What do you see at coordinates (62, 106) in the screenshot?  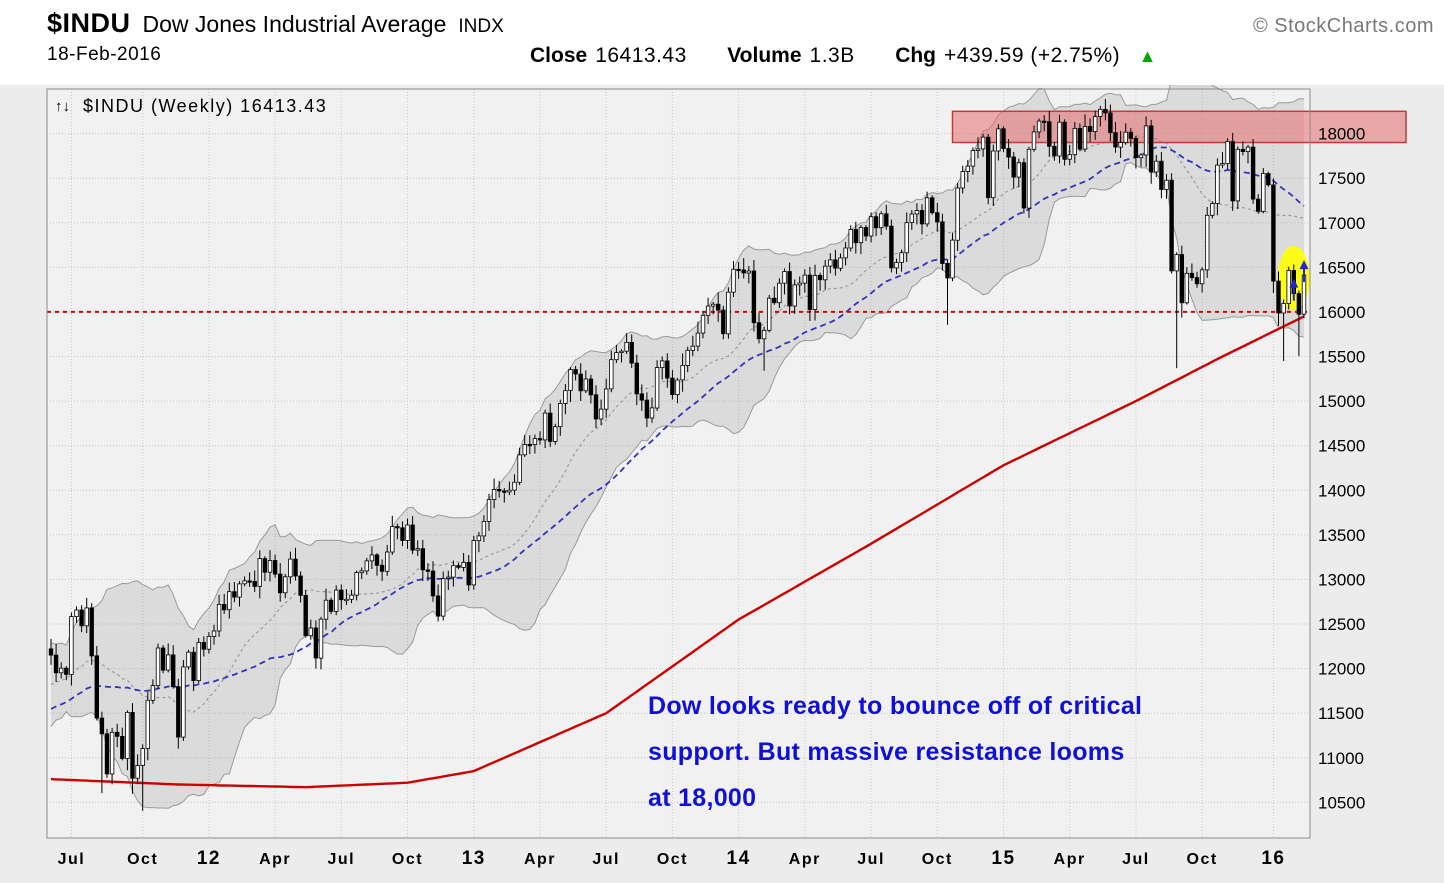 I see `updown-arrows-icon: ↑↓` at bounding box center [62, 106].